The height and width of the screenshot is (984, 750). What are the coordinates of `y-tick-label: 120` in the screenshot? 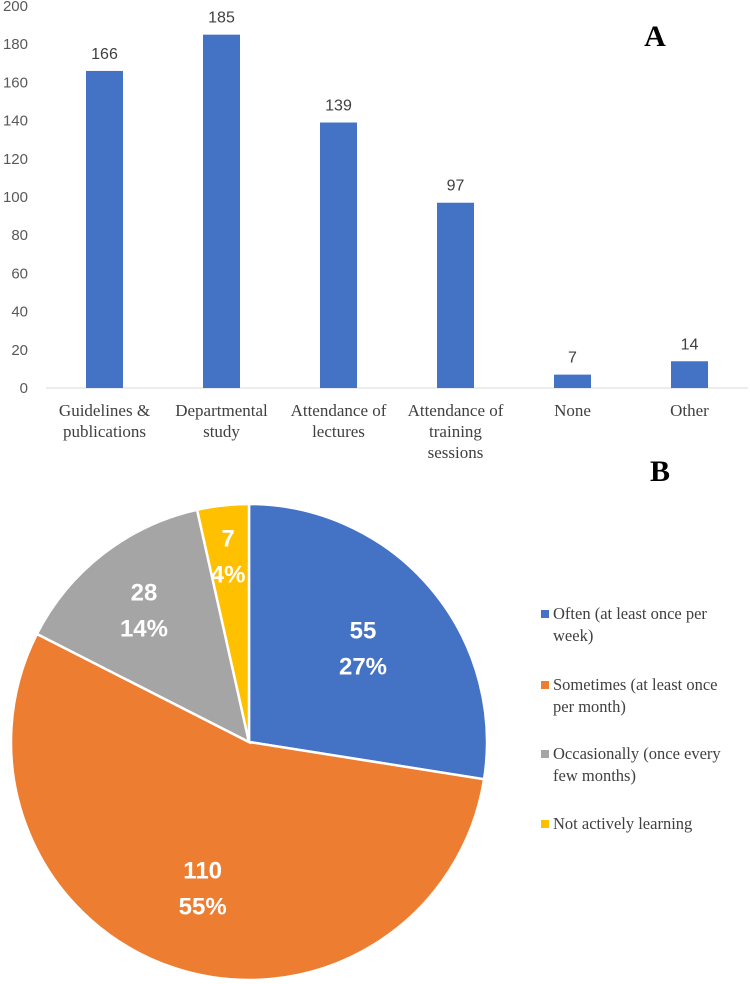 It's located at (15, 159).